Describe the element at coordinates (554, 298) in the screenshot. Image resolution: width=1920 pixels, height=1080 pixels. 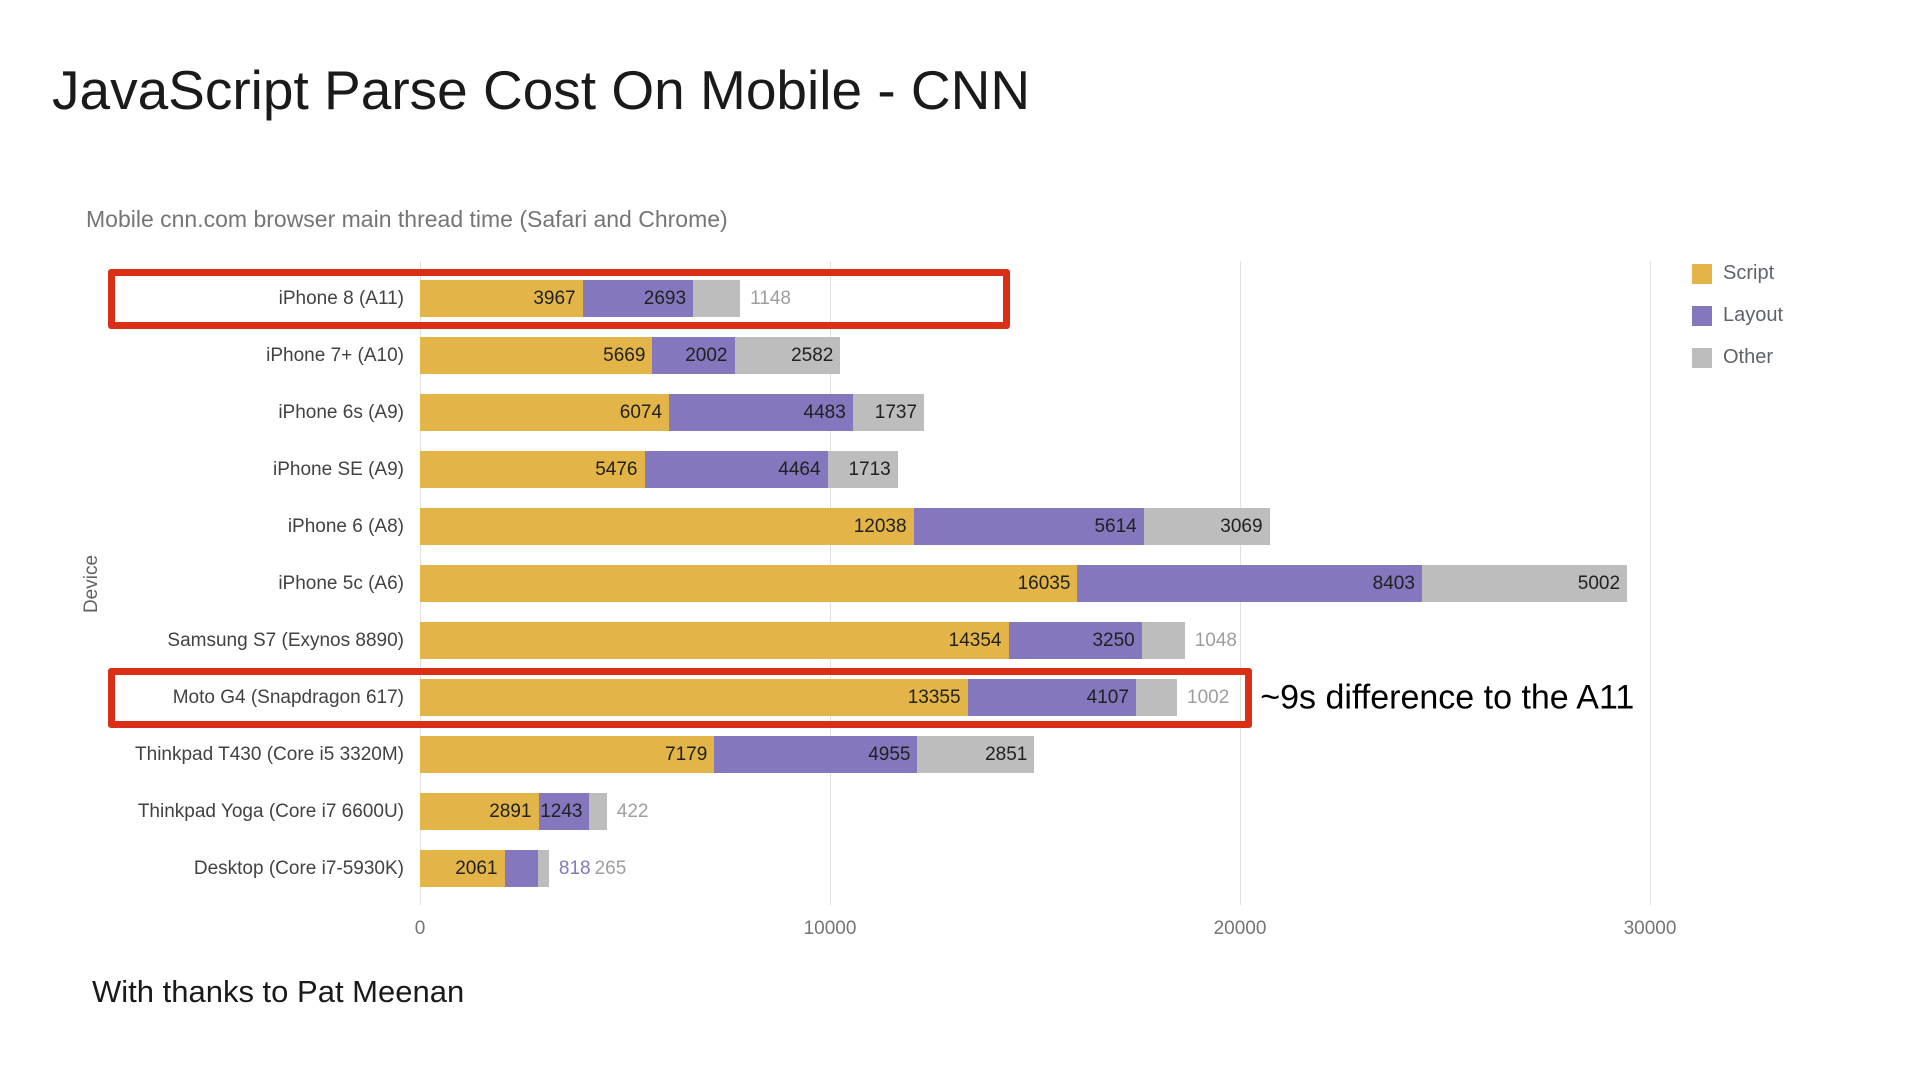
I see `bar-value-label: 3967` at that location.